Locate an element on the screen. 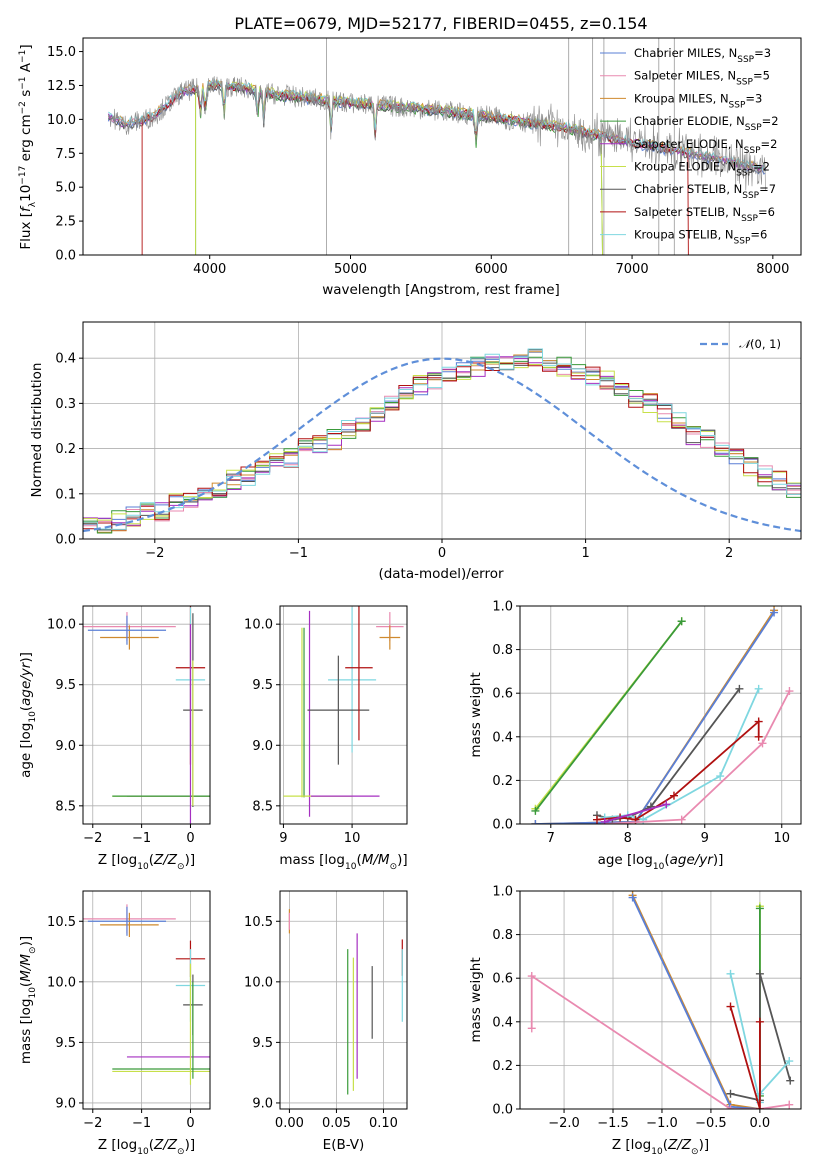  y-tick-label: 1.0 is located at coordinates (502, 607).